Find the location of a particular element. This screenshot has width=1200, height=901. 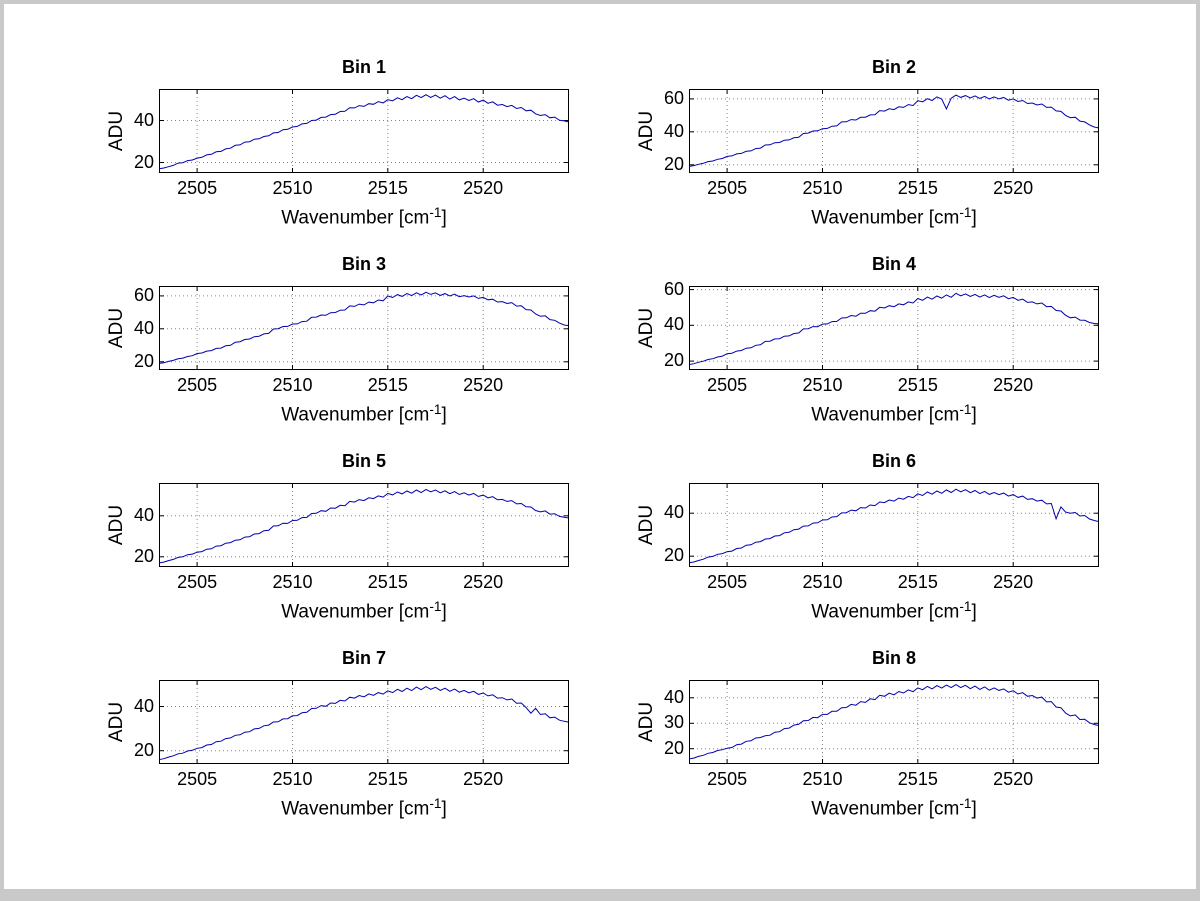

y-tick-label: 30 is located at coordinates (673, 722).